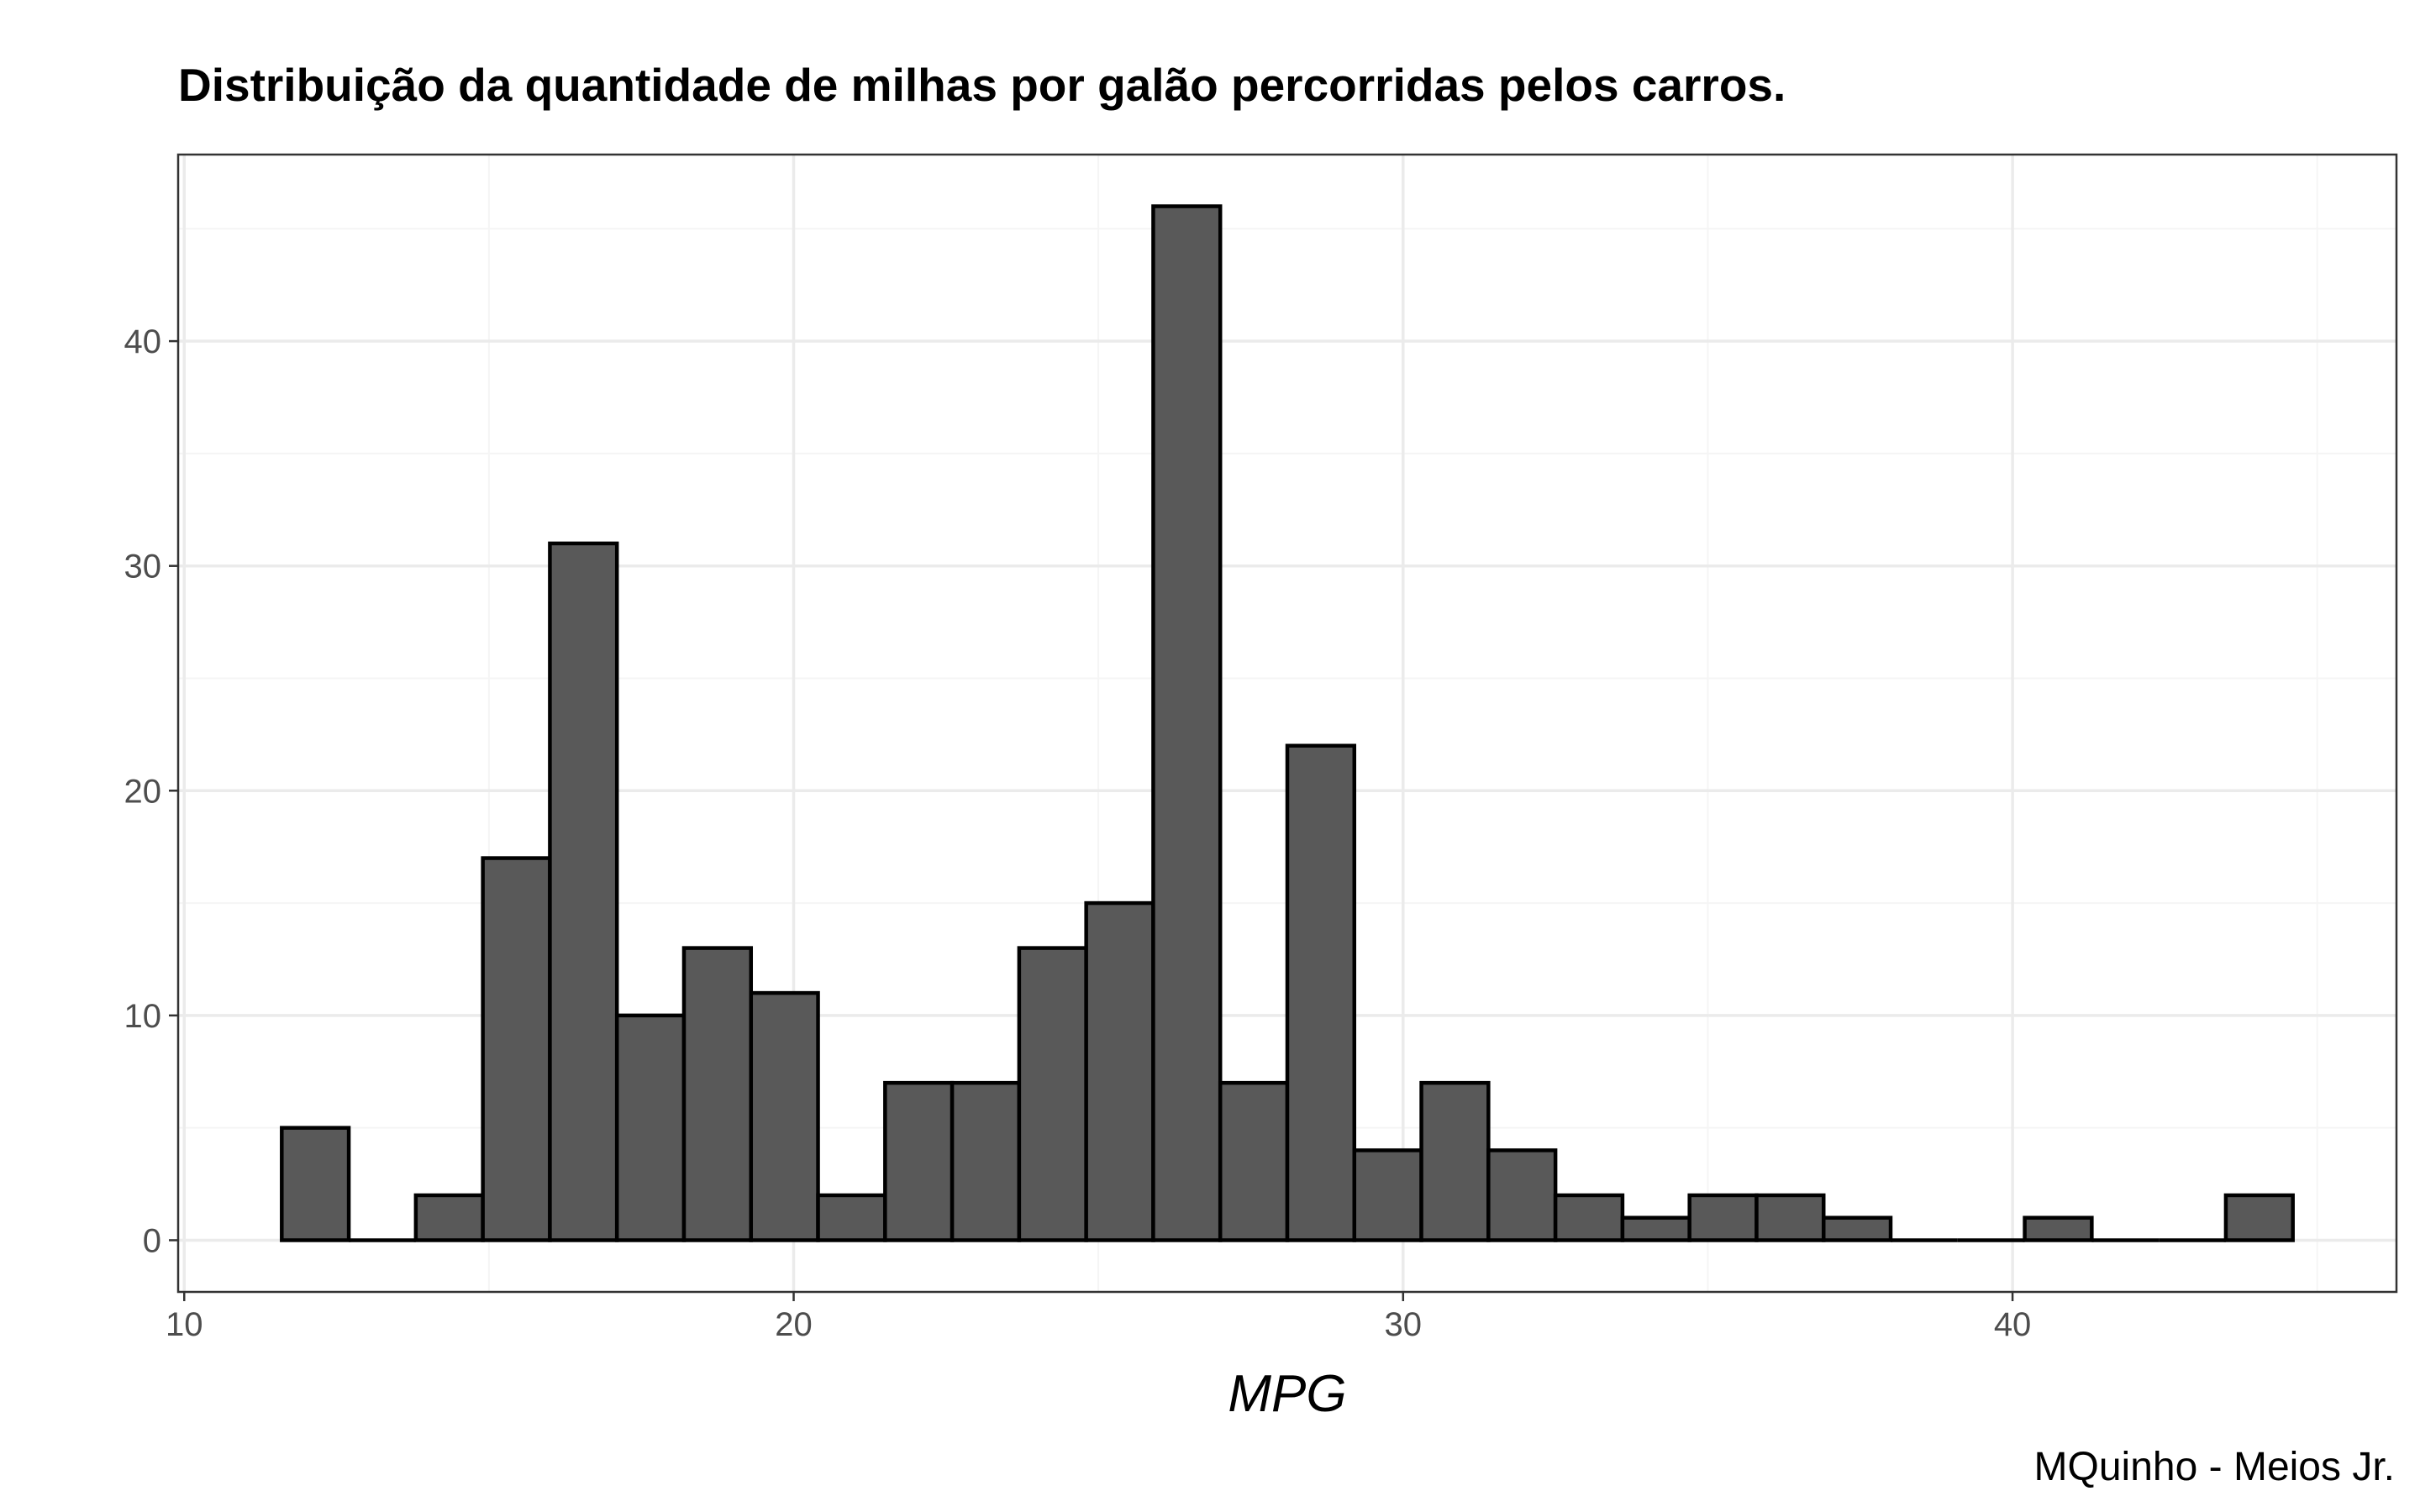  What do you see at coordinates (1404, 1324) in the screenshot?
I see `x-tick-label: 30` at bounding box center [1404, 1324].